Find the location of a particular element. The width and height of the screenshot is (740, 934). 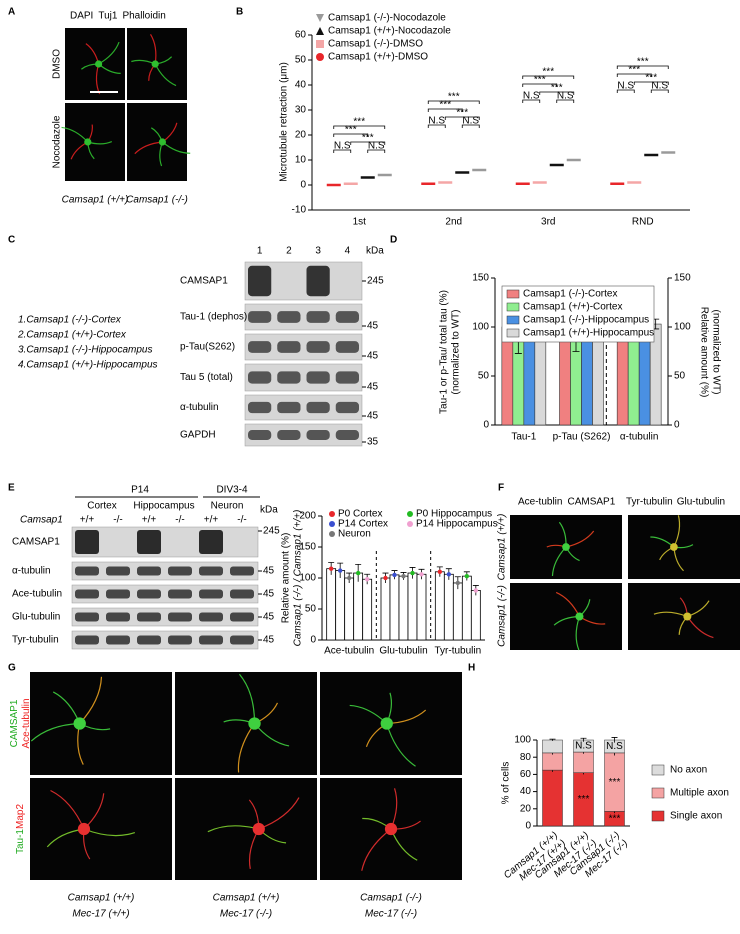

row-label-part: Ace-tubulin is located at coordinates (26, 723).